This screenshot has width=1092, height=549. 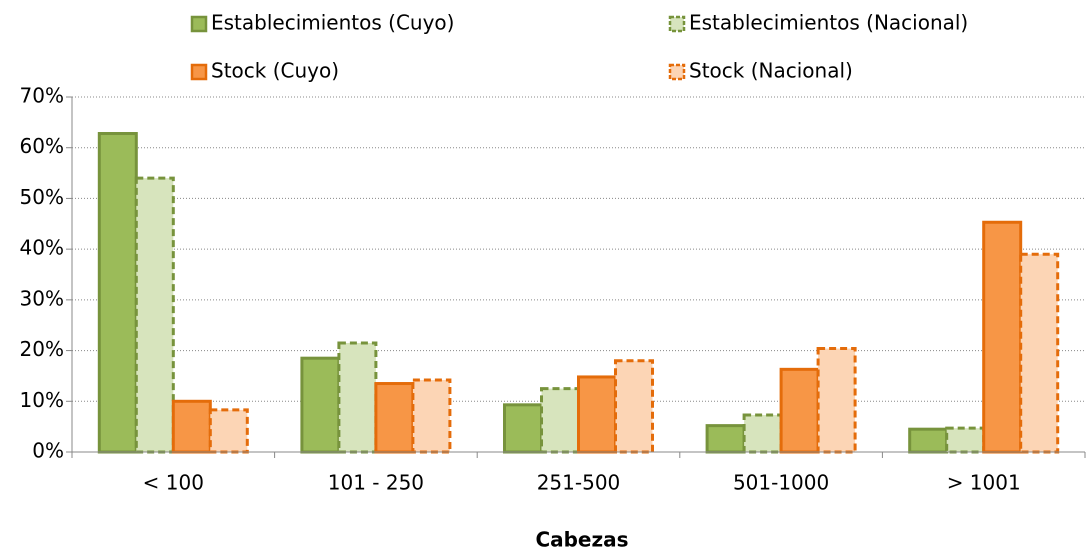 What do you see at coordinates (984, 483) in the screenshot?
I see `x-tick-label: > 1001` at bounding box center [984, 483].